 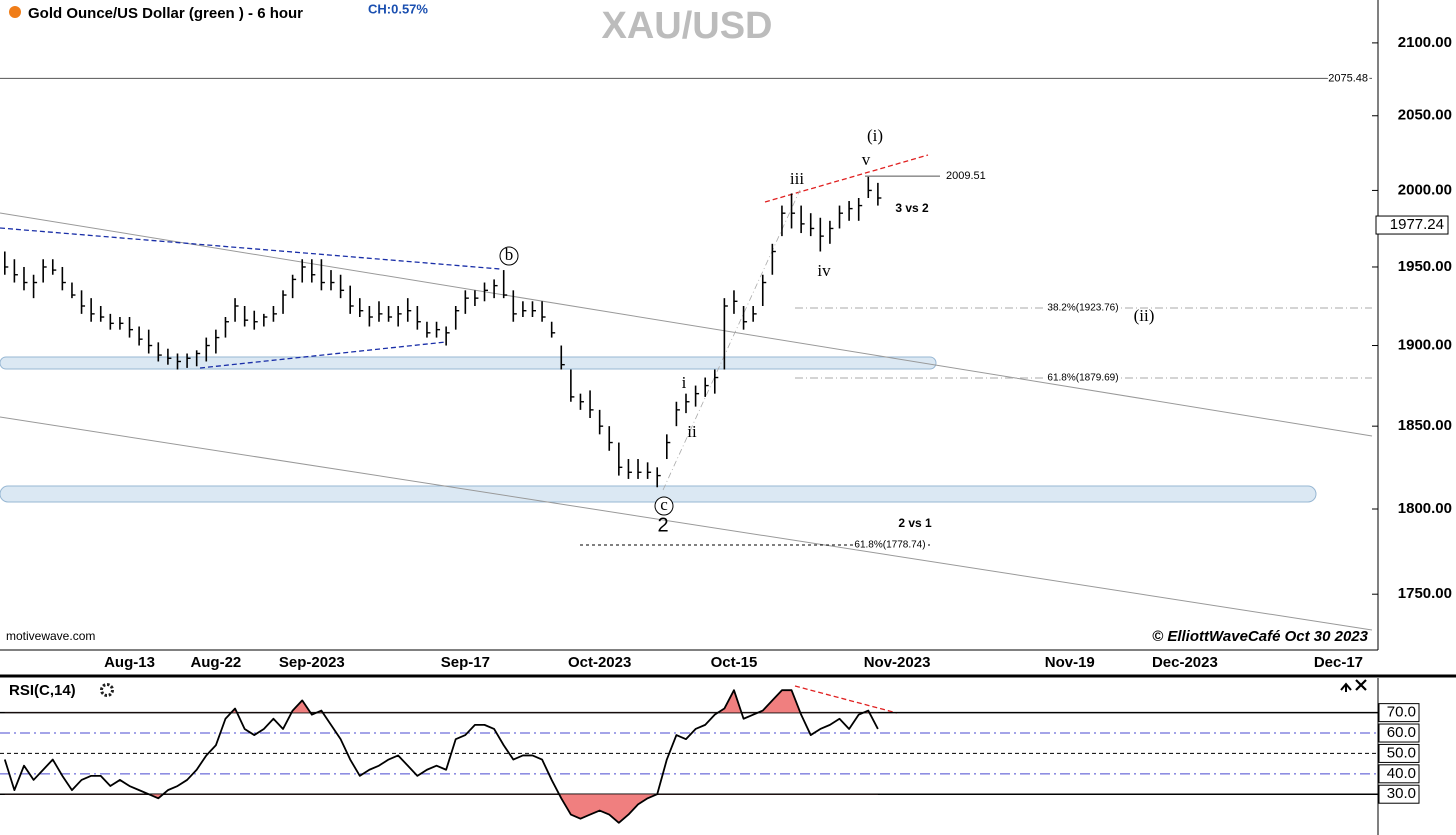 What do you see at coordinates (692, 431) in the screenshot?
I see `annotation: ii` at bounding box center [692, 431].